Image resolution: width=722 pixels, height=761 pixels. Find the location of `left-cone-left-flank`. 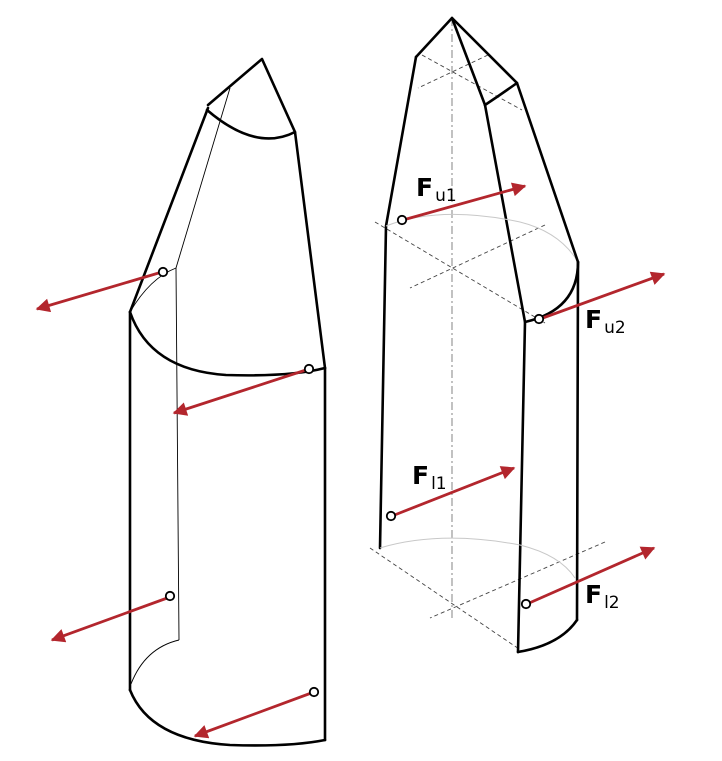

left-cone-left-flank is located at coordinates (169, 210).